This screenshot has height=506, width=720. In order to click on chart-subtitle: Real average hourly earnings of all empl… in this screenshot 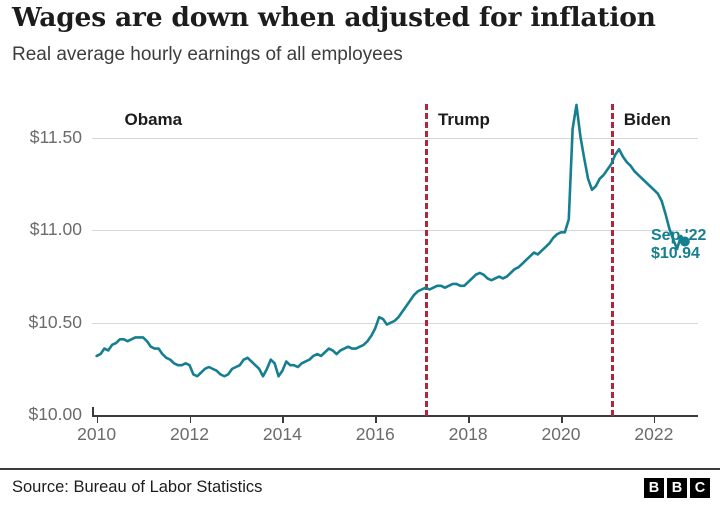, I will do `click(207, 54)`.